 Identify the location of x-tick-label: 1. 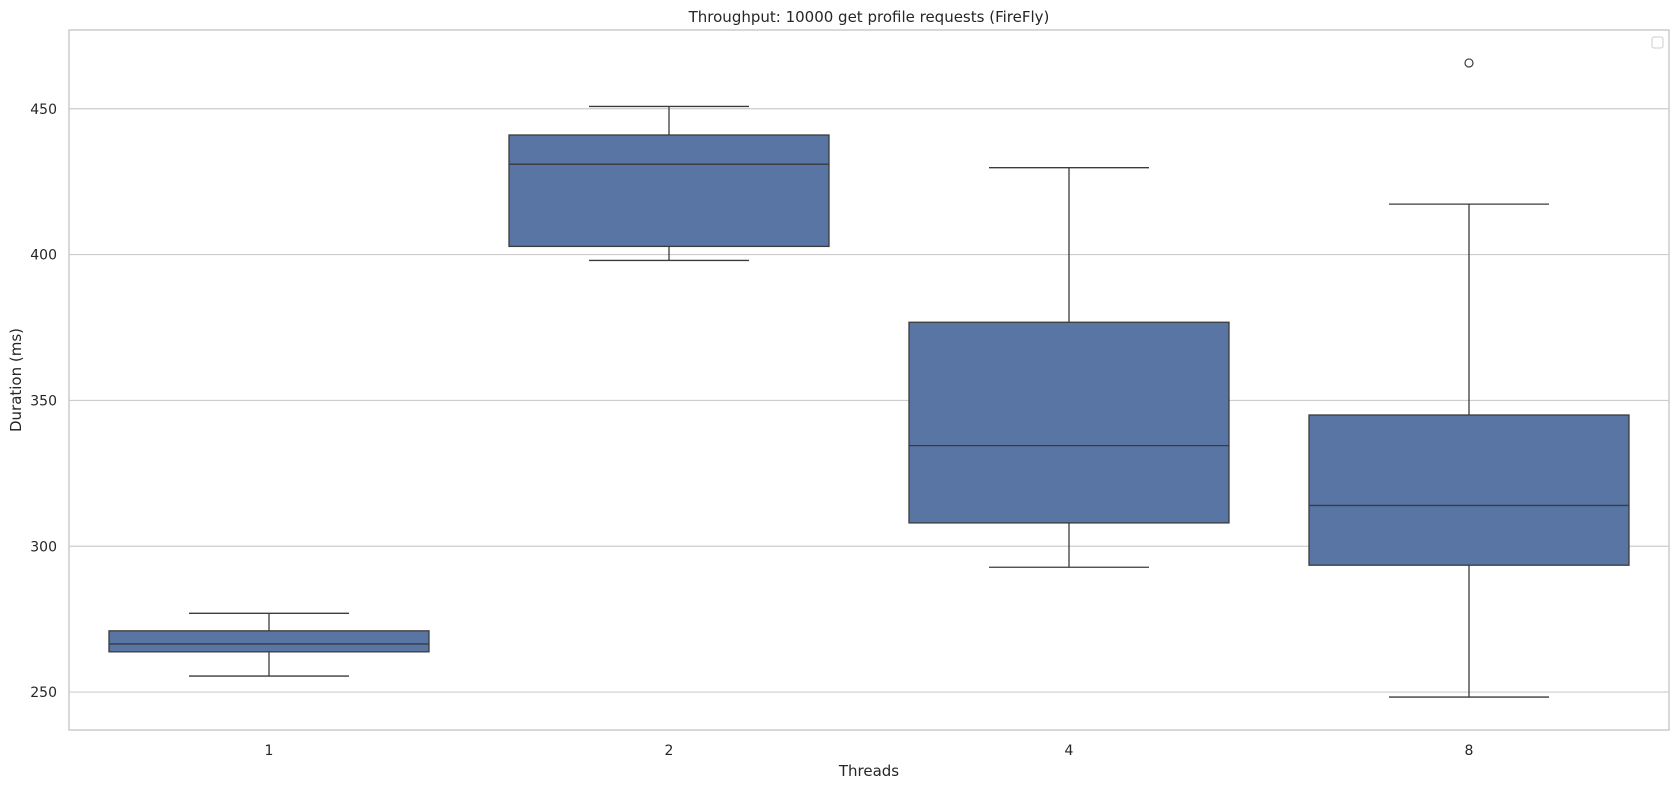
(269, 751).